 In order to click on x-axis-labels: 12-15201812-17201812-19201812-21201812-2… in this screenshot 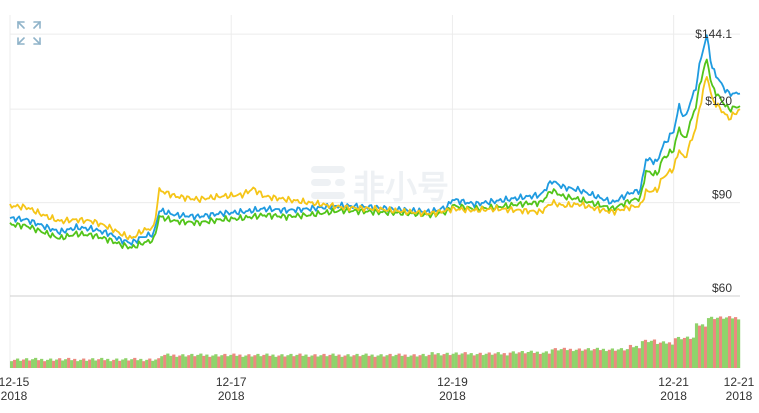, I will do `click(377, 389)`.